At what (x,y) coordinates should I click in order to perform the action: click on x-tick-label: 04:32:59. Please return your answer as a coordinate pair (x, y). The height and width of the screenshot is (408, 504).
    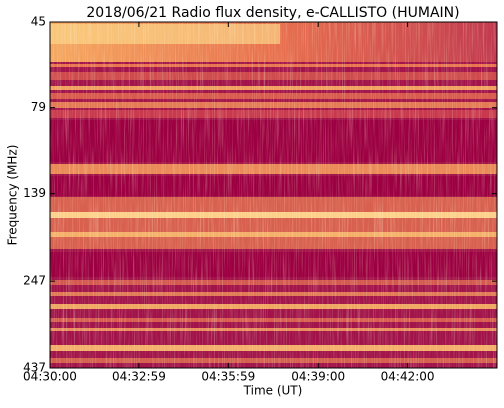
    Looking at the image, I should click on (139, 377).